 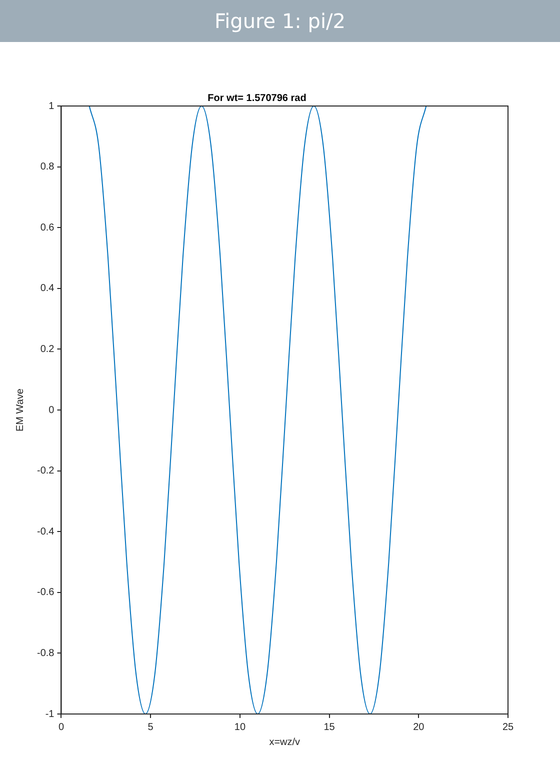 I want to click on y-tick-label: -0.8, so click(x=45, y=653).